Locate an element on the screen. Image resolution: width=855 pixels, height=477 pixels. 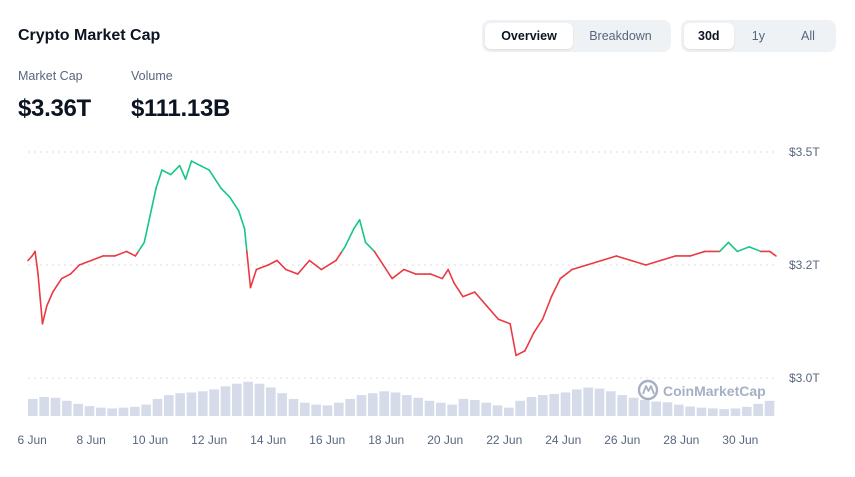
market-cap-value: $3.36T is located at coordinates (54, 108).